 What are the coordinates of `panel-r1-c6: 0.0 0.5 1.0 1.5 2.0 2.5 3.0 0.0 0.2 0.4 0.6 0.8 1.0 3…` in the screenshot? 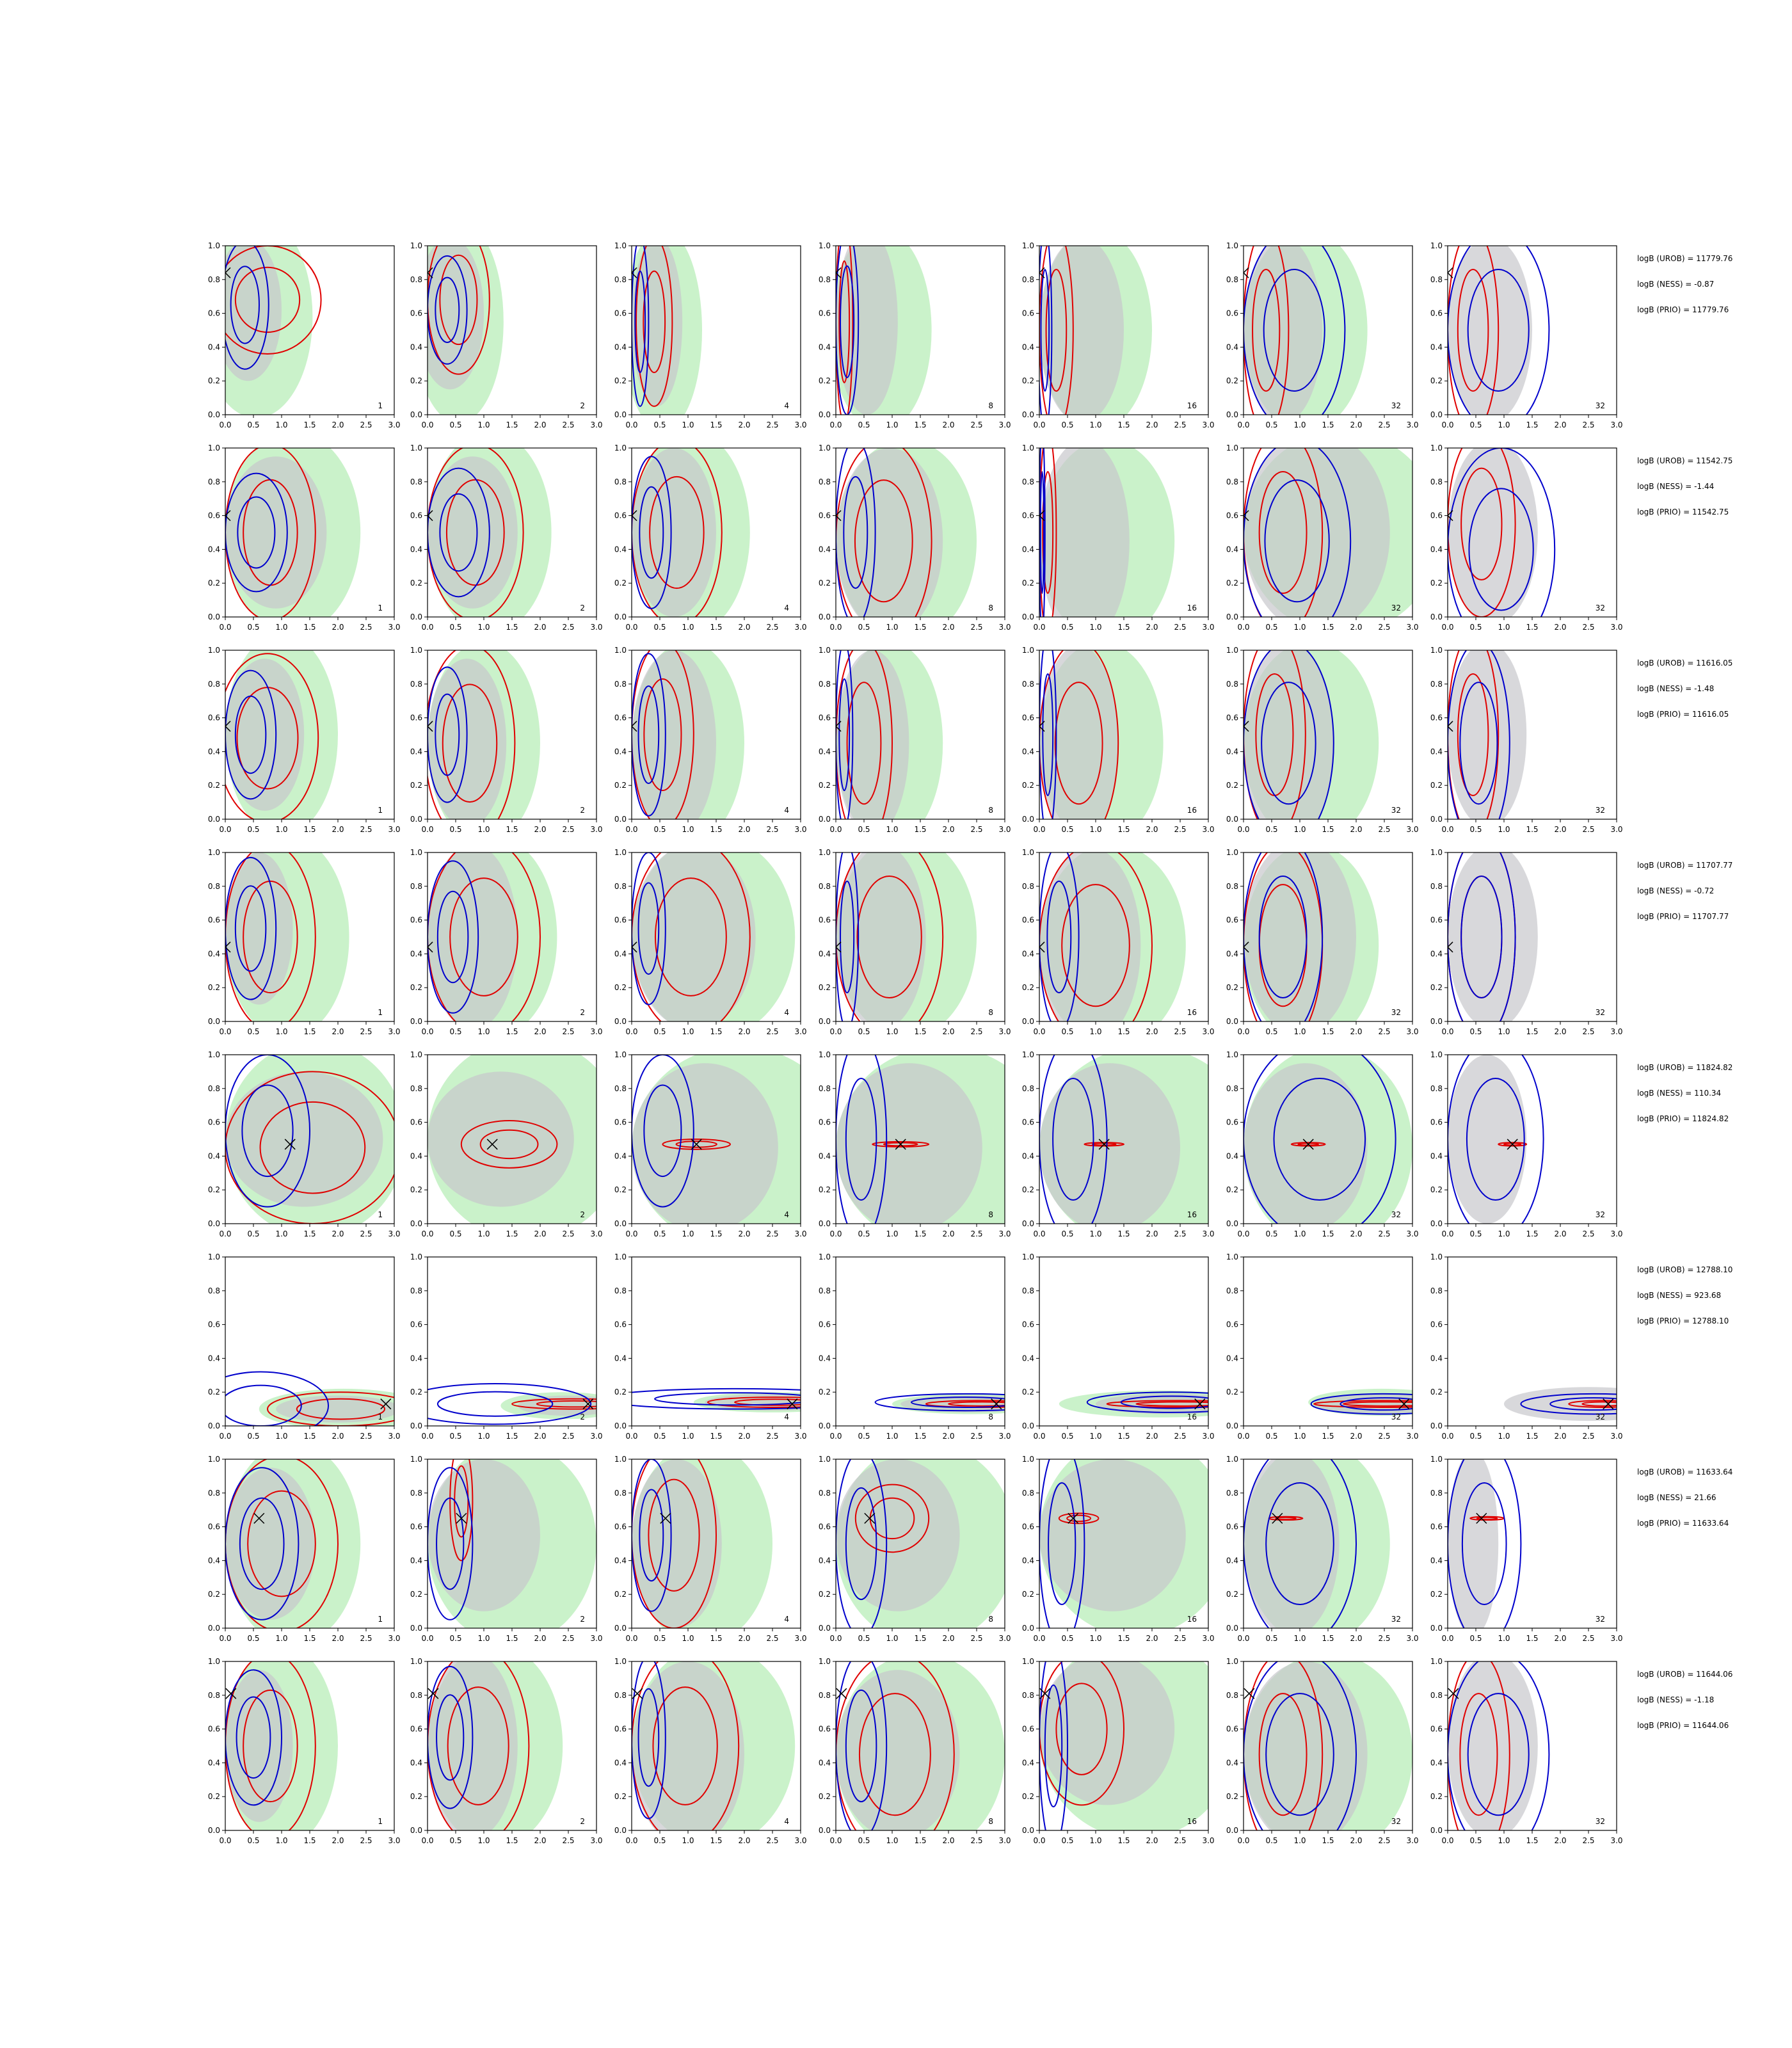 It's located at (1322, 335).